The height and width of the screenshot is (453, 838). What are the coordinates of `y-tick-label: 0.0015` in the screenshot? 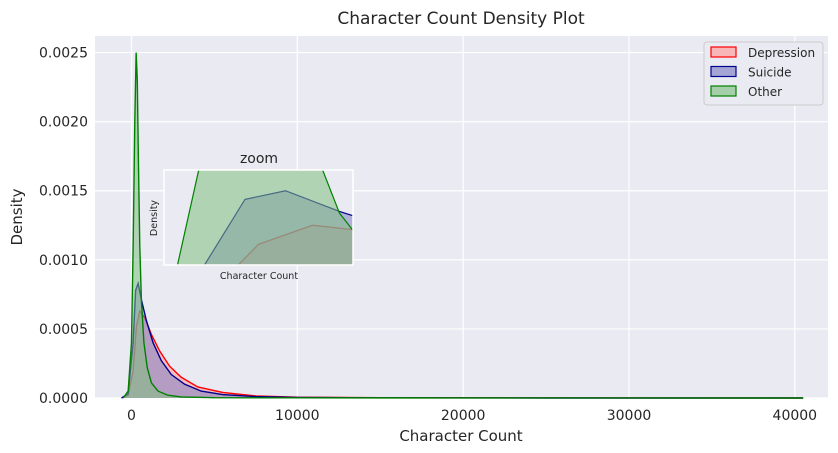 It's located at (63, 192).